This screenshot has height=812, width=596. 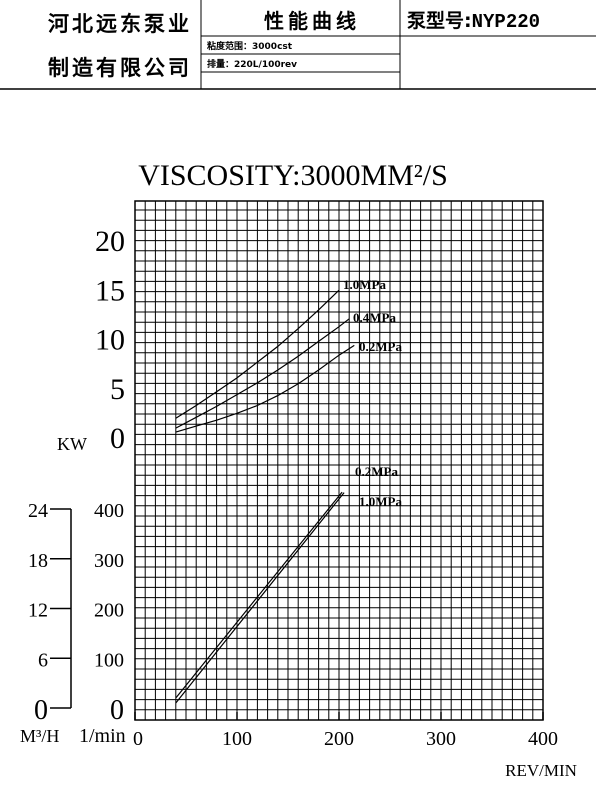 I want to click on viscosity-range: 粘度范围：3000cst, so click(x=249, y=45).